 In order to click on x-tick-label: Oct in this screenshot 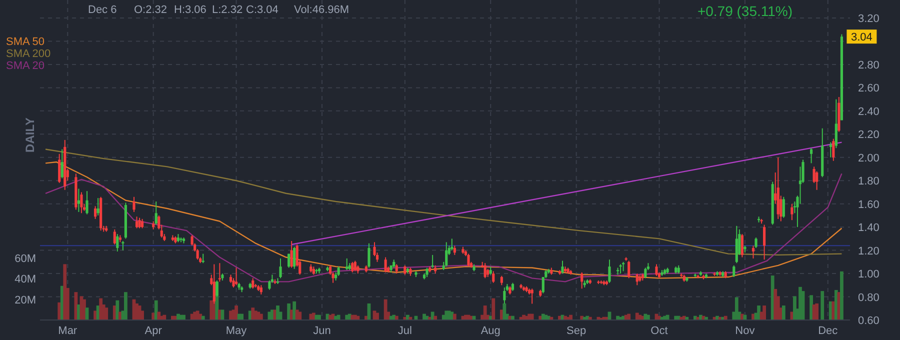, I will do `click(659, 331)`.